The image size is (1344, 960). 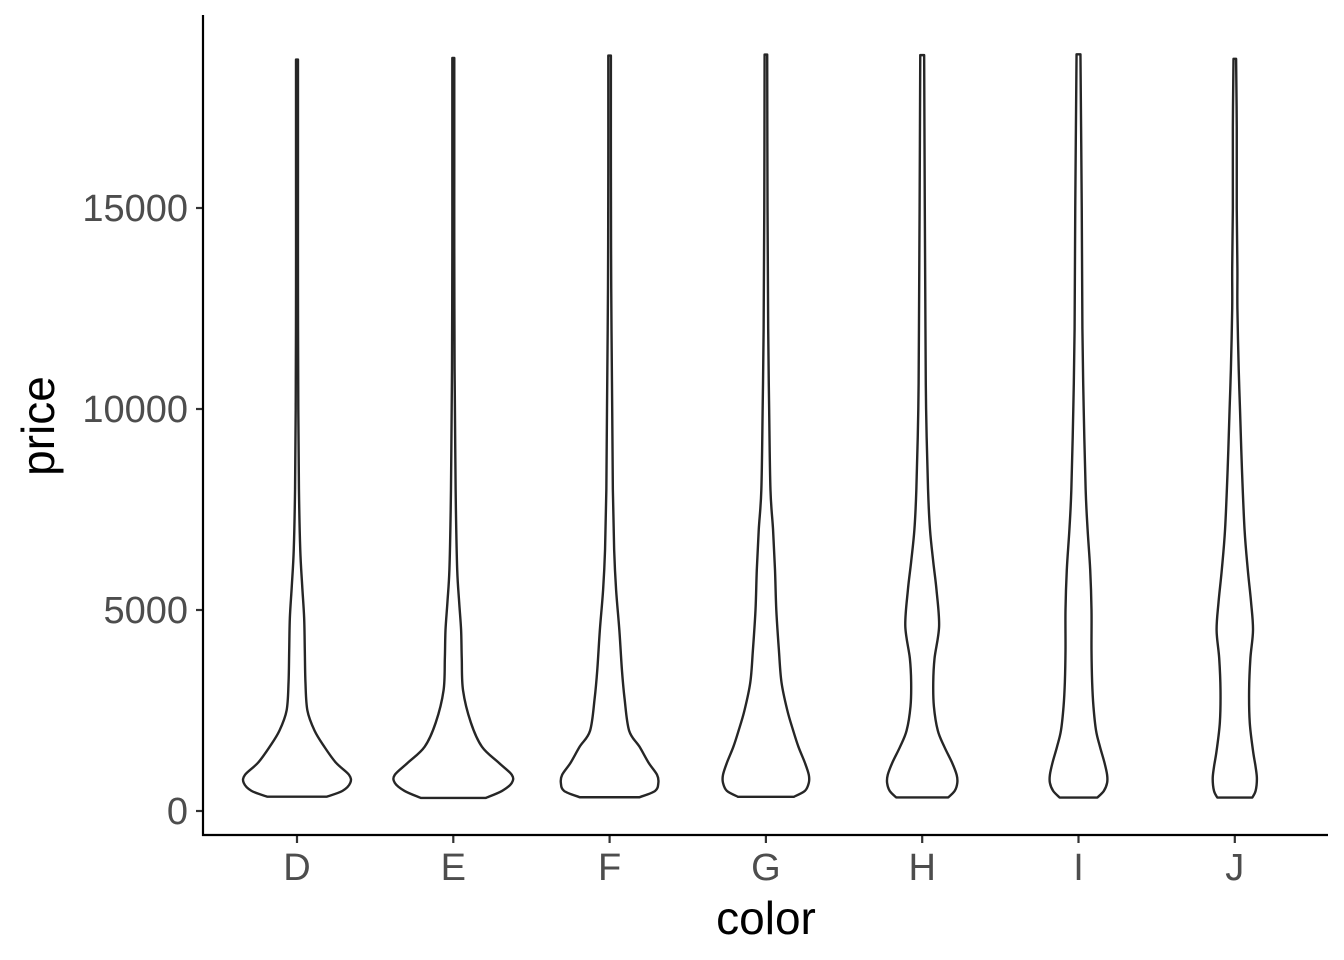 I want to click on y-tick-label: 0, so click(x=177, y=812).